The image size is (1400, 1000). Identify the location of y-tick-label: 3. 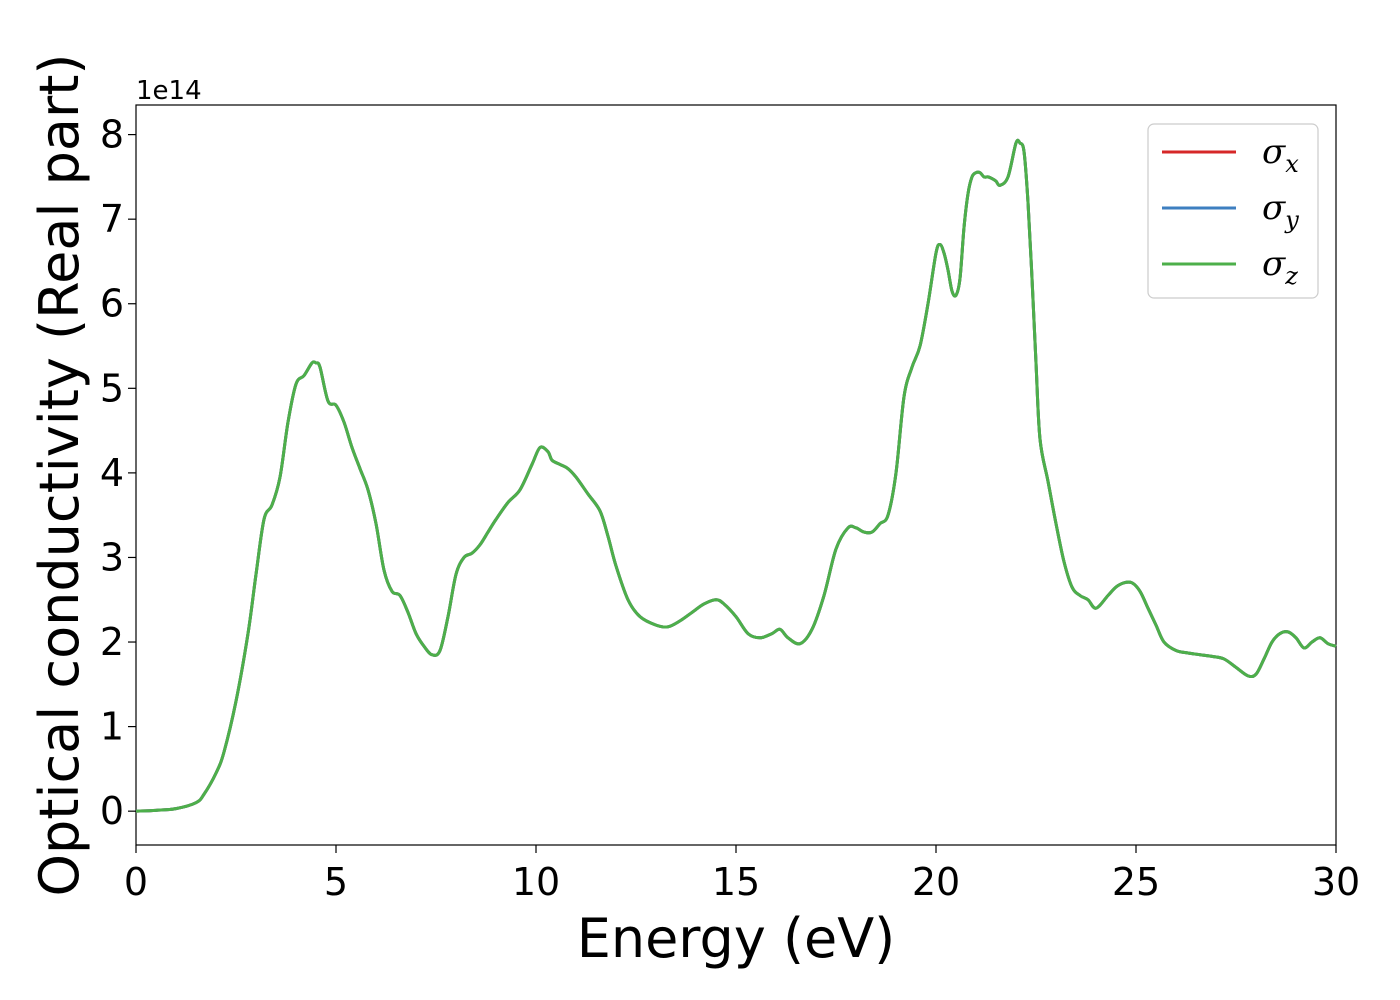
(112, 557).